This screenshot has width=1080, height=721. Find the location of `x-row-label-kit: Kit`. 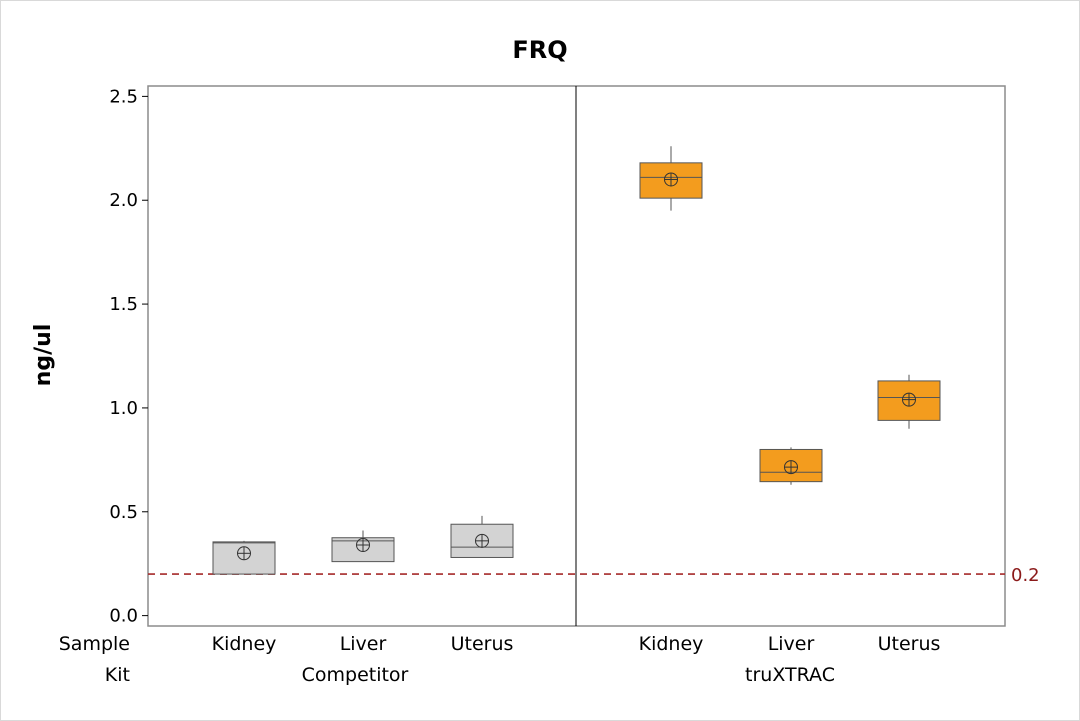

x-row-label-kit: Kit is located at coordinates (117, 675).